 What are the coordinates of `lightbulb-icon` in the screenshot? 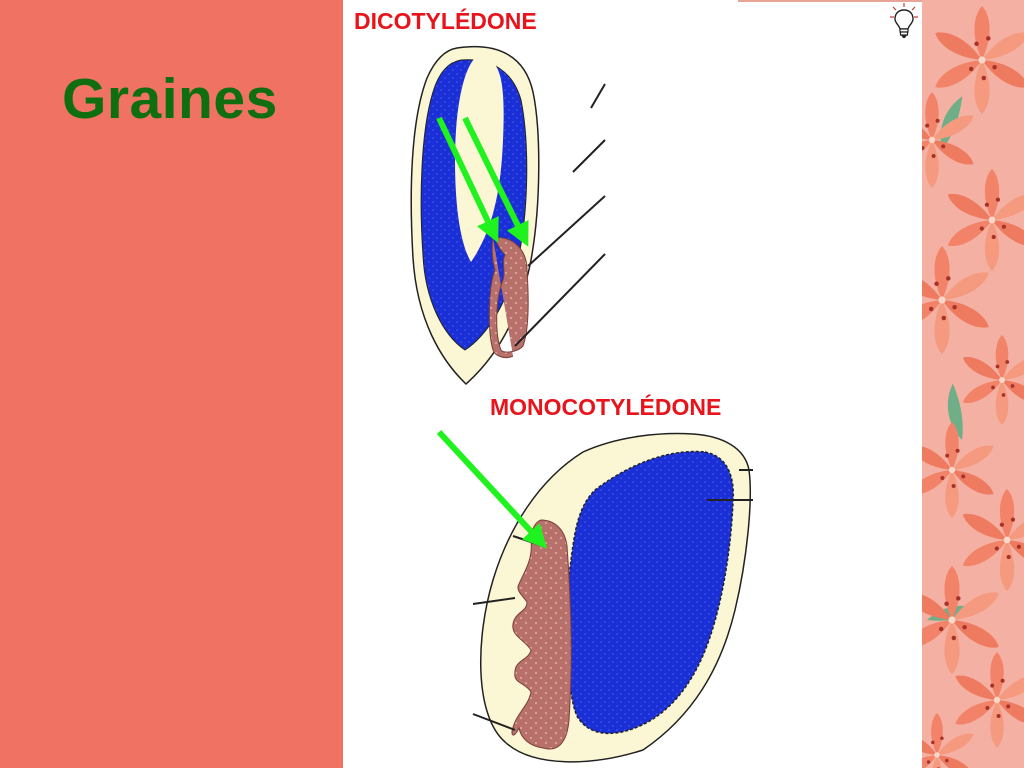 It's located at (904, 21).